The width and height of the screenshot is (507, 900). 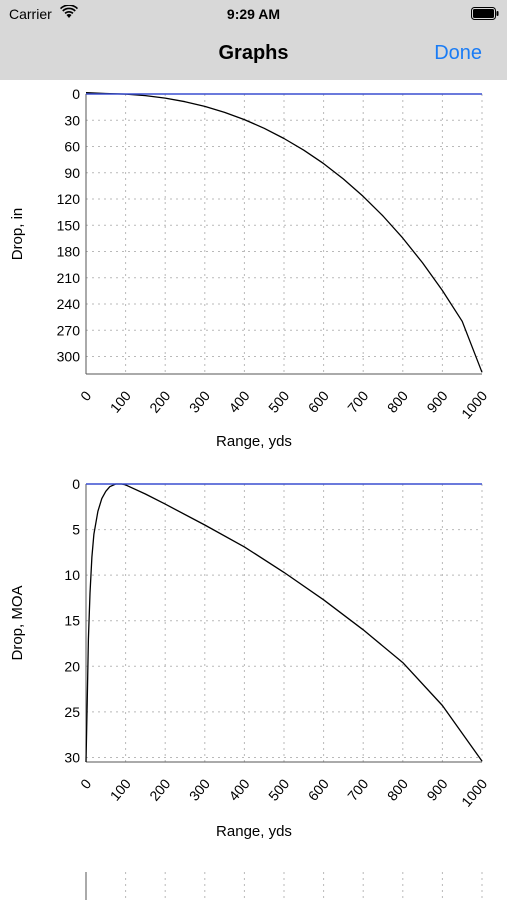 I want to click on done-button: Done, so click(x=458, y=53).